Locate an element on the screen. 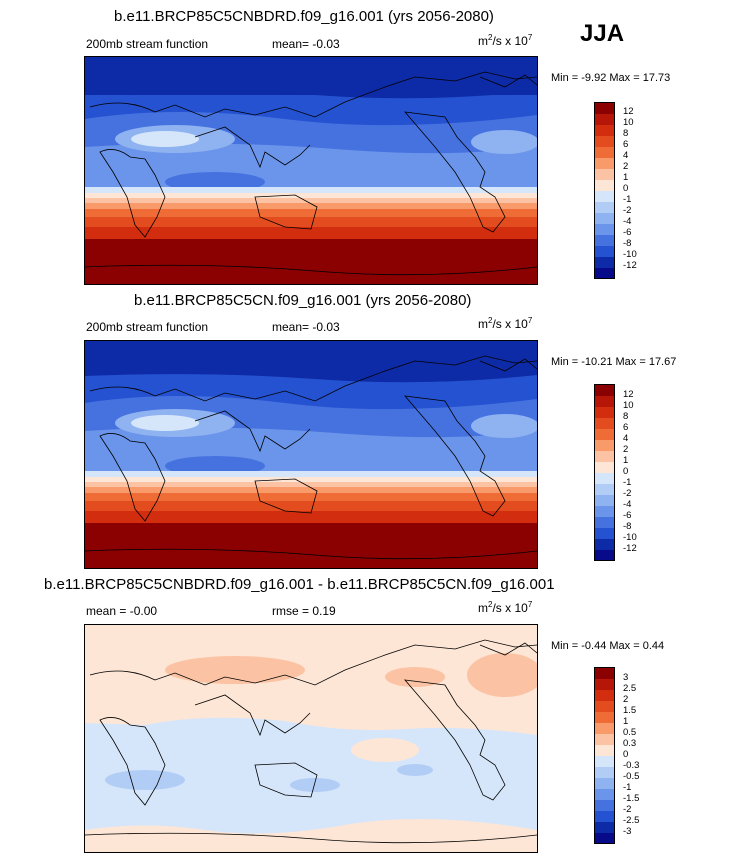  panel2-cbar-label: 4 is located at coordinates (626, 438).